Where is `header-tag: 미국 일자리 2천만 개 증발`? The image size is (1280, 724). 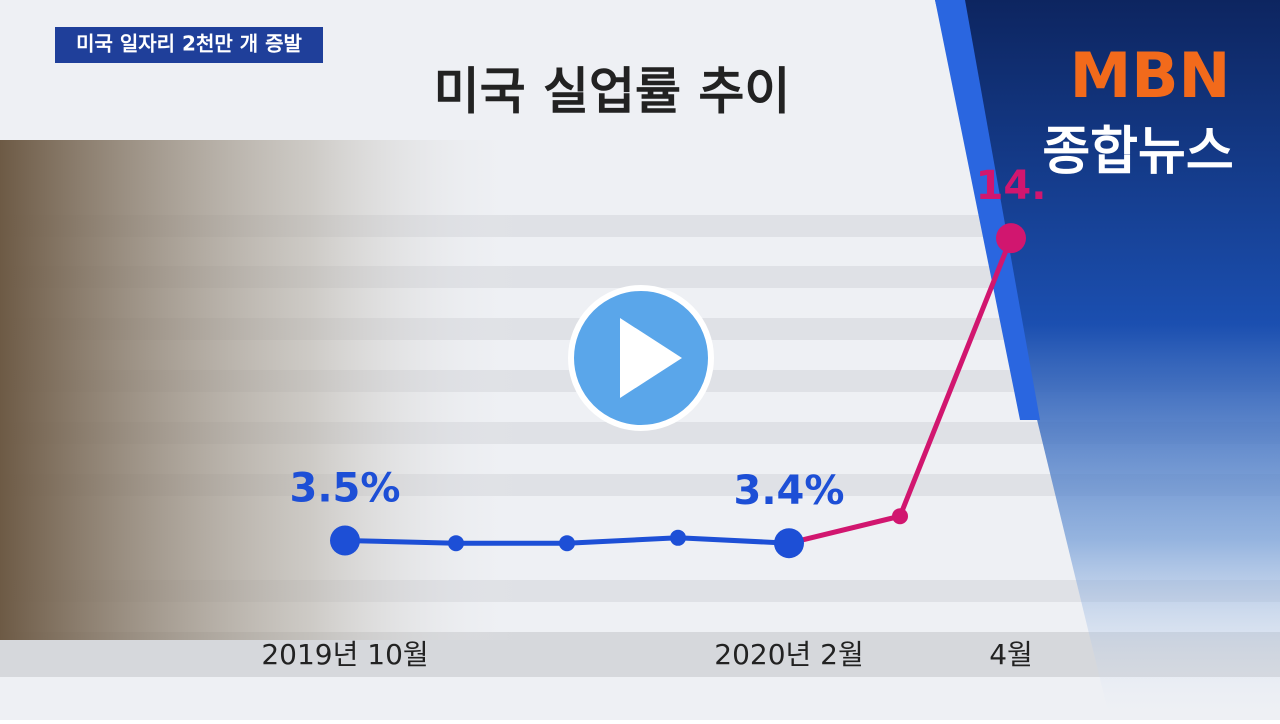 header-tag: 미국 일자리 2천만 개 증발 is located at coordinates (189, 44).